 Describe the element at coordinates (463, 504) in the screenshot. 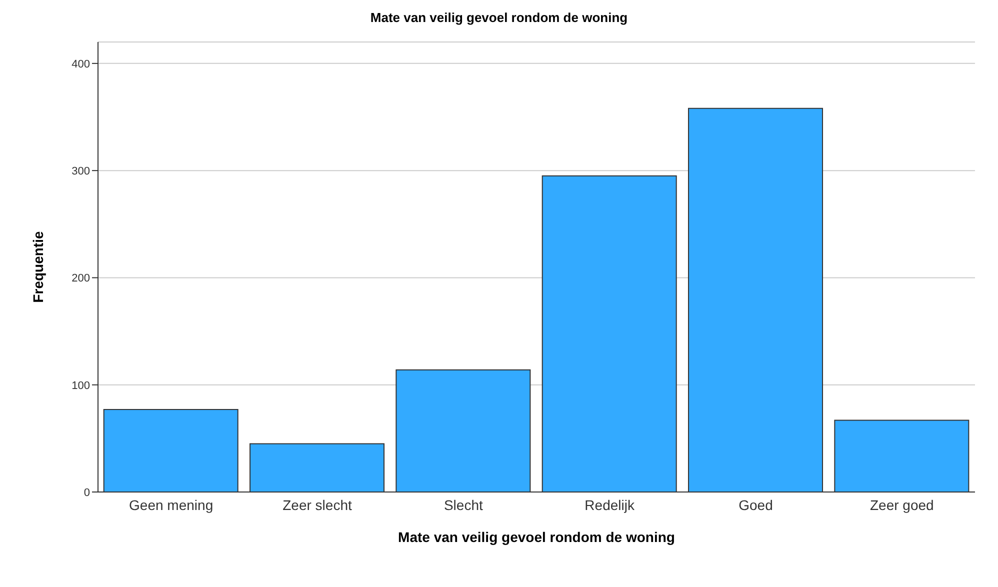

I see `x-tick-label: Slecht` at that location.